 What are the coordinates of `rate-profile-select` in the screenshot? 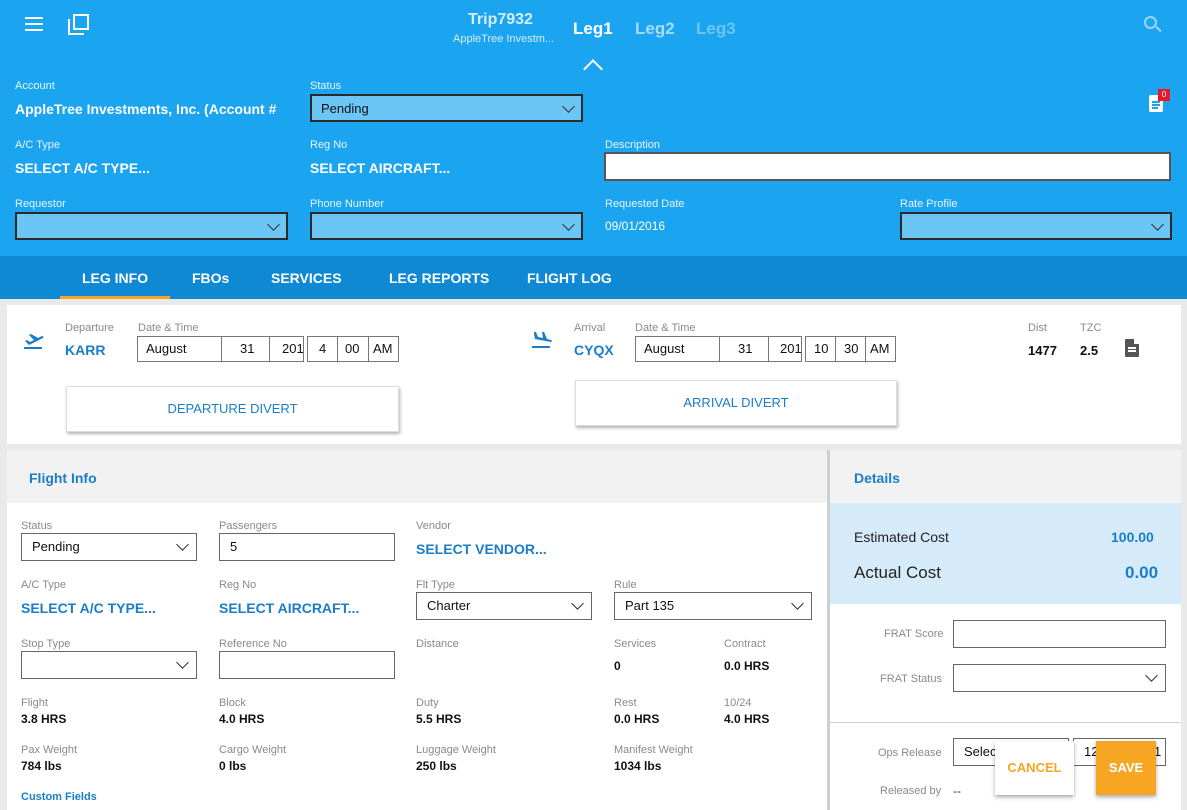 It's located at (1036, 226).